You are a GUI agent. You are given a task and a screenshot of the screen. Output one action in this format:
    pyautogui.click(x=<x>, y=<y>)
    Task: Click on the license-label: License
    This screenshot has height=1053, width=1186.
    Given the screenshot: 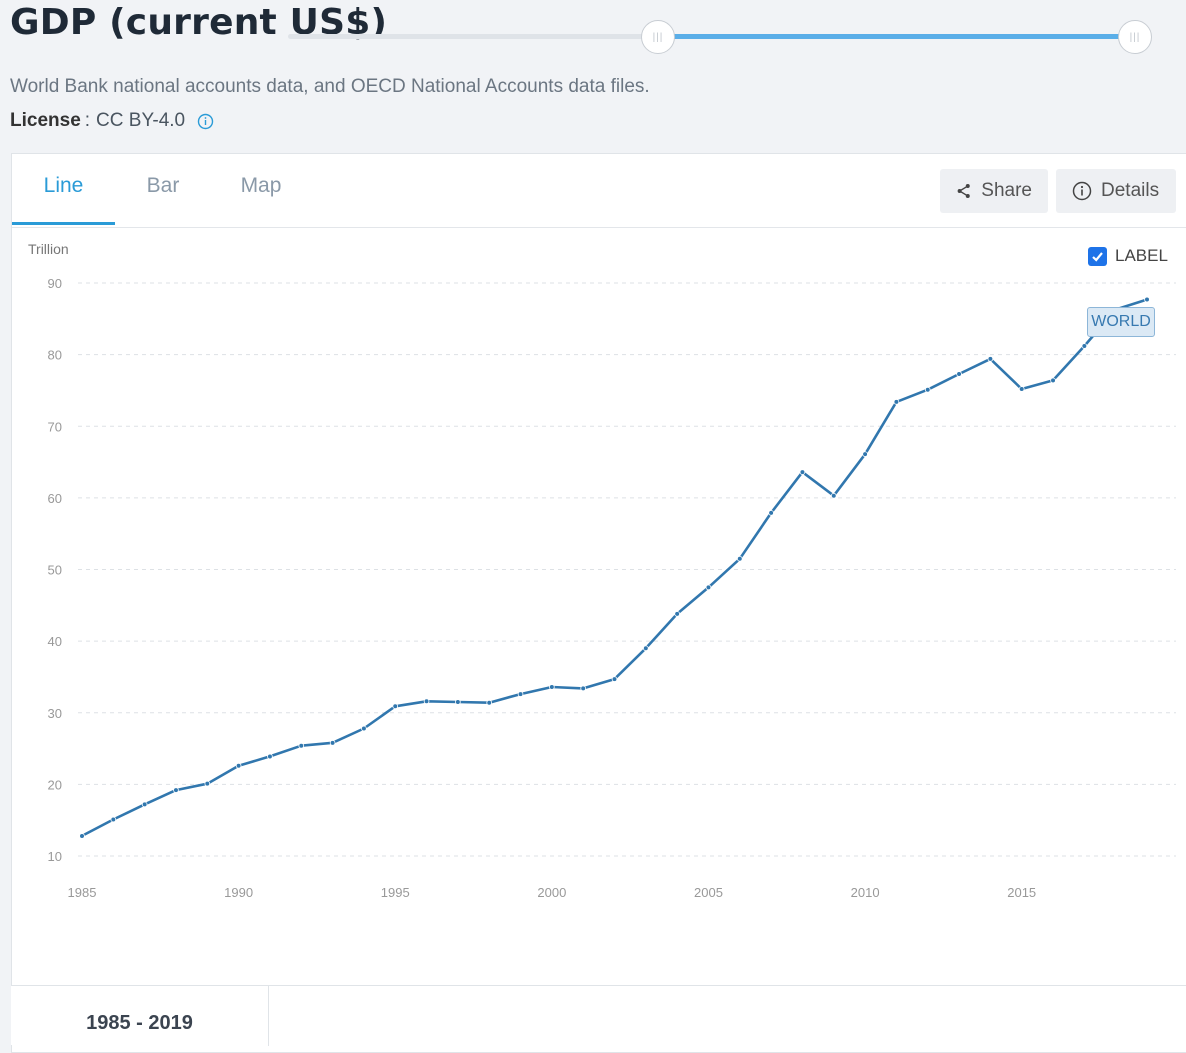 What is the action you would take?
    pyautogui.click(x=45, y=120)
    